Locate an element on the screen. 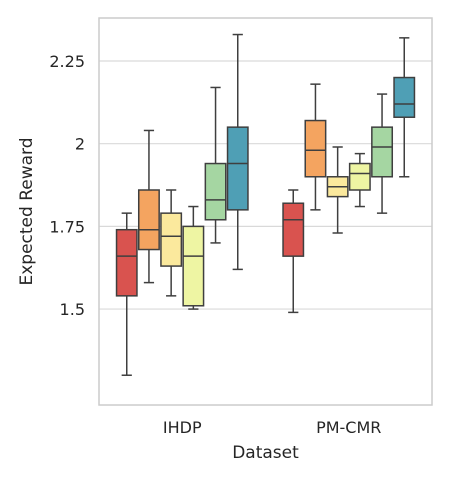 The height and width of the screenshot is (480, 450). y-tick-label: 1.5 is located at coordinates (72, 309).